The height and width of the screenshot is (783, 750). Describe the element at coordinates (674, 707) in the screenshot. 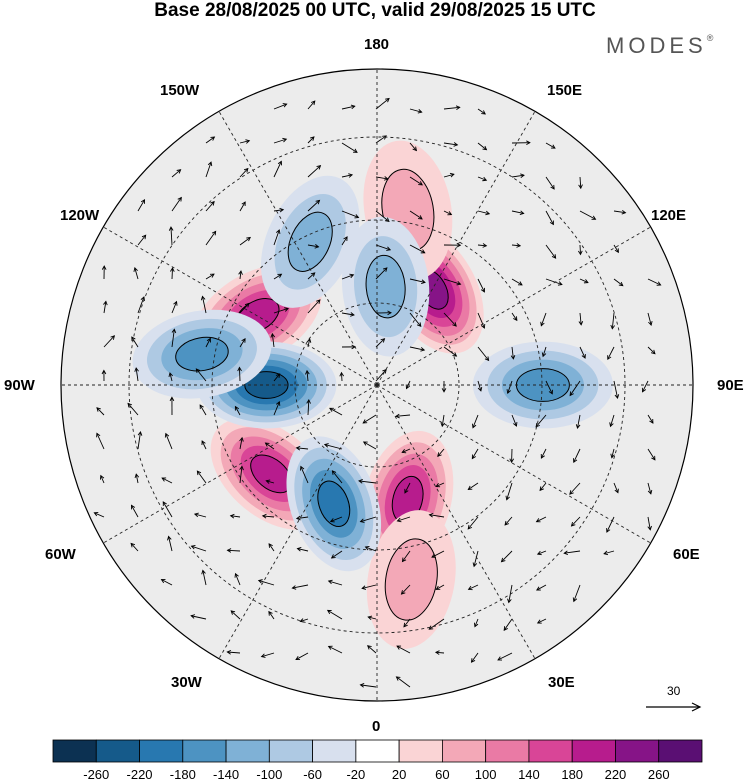

I see `reference-vector` at that location.